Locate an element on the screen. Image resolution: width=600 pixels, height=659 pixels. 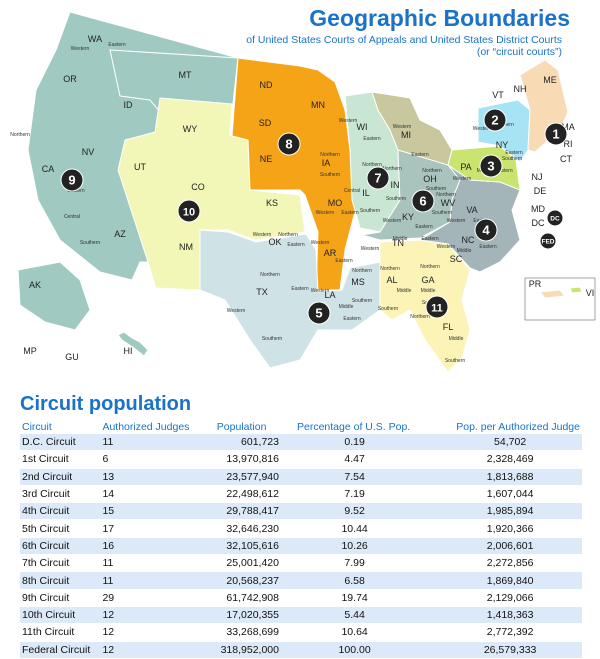
district-label-oh-s: Southern is located at coordinates (436, 189).